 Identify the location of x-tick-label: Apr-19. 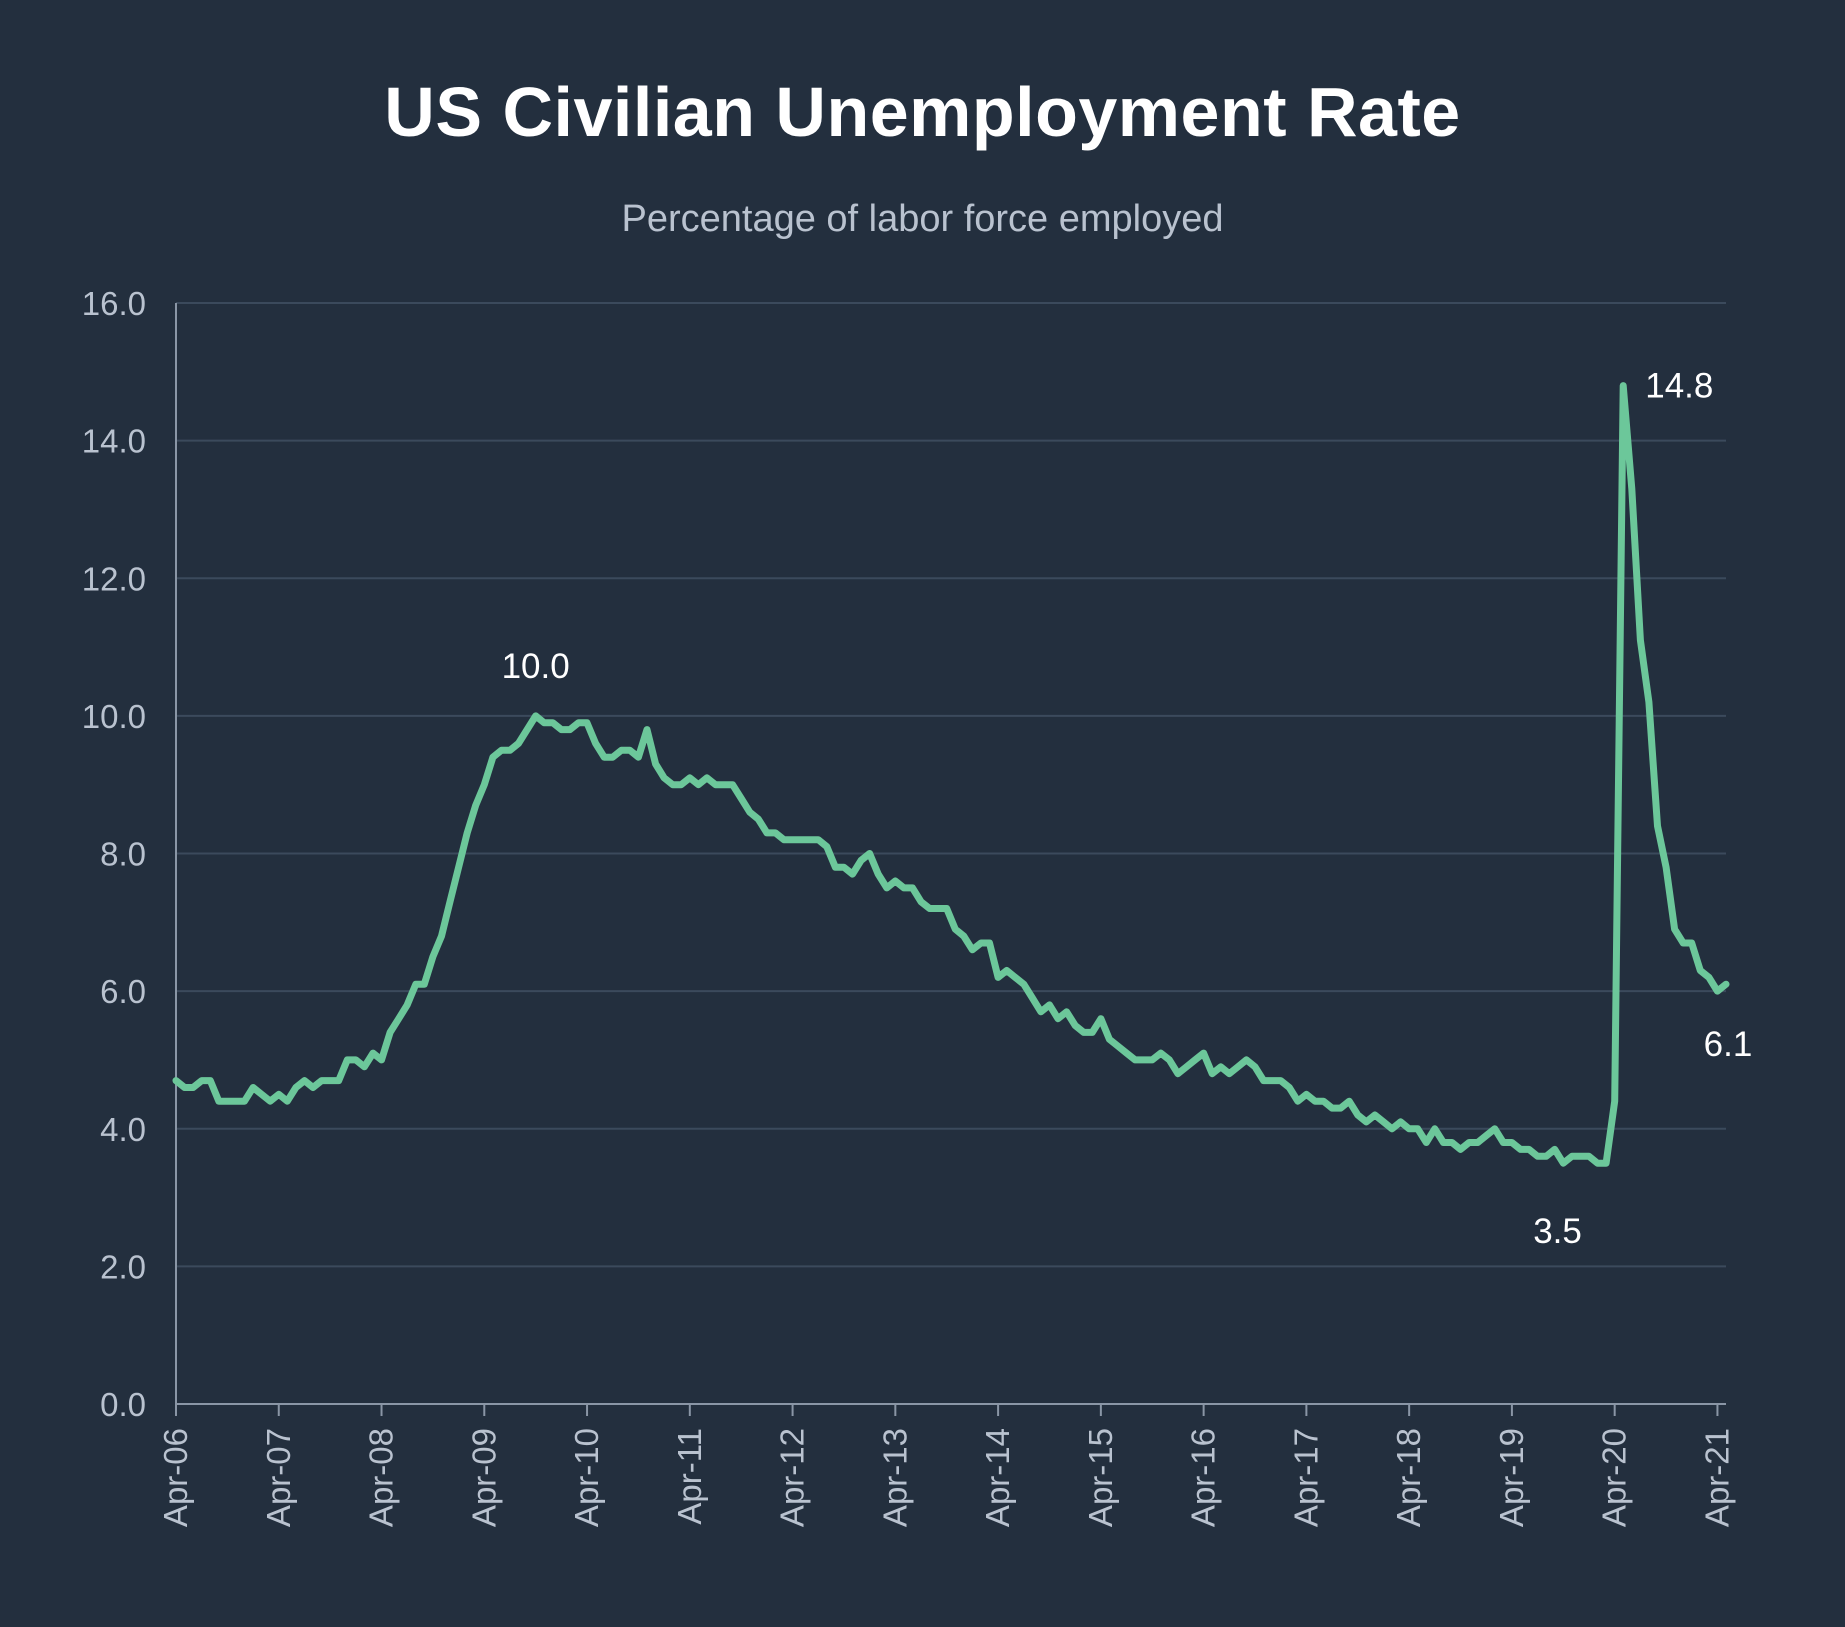
(1511, 1477).